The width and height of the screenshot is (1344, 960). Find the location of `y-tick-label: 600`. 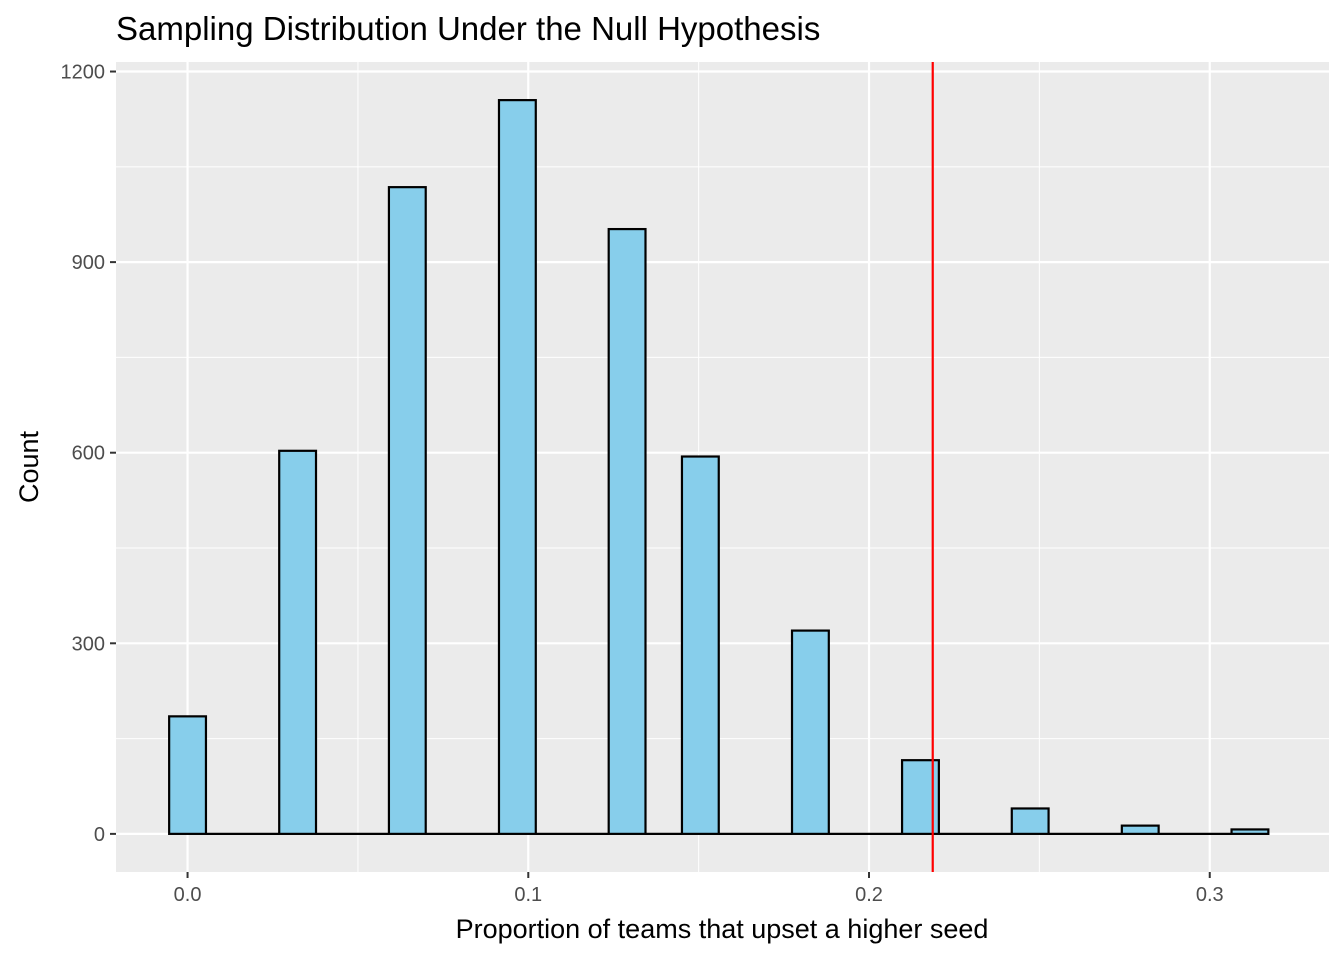

y-tick-label: 600 is located at coordinates (88, 454).